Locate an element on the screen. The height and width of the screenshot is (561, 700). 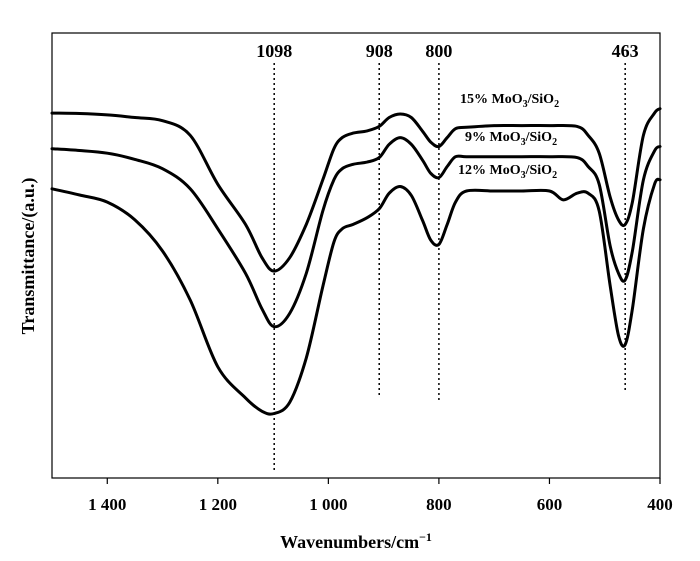
series-labels: 15% MoO3/SiO2 9% MoO3/SiO2 12% MoO3/SiO2 is located at coordinates (508, 136).